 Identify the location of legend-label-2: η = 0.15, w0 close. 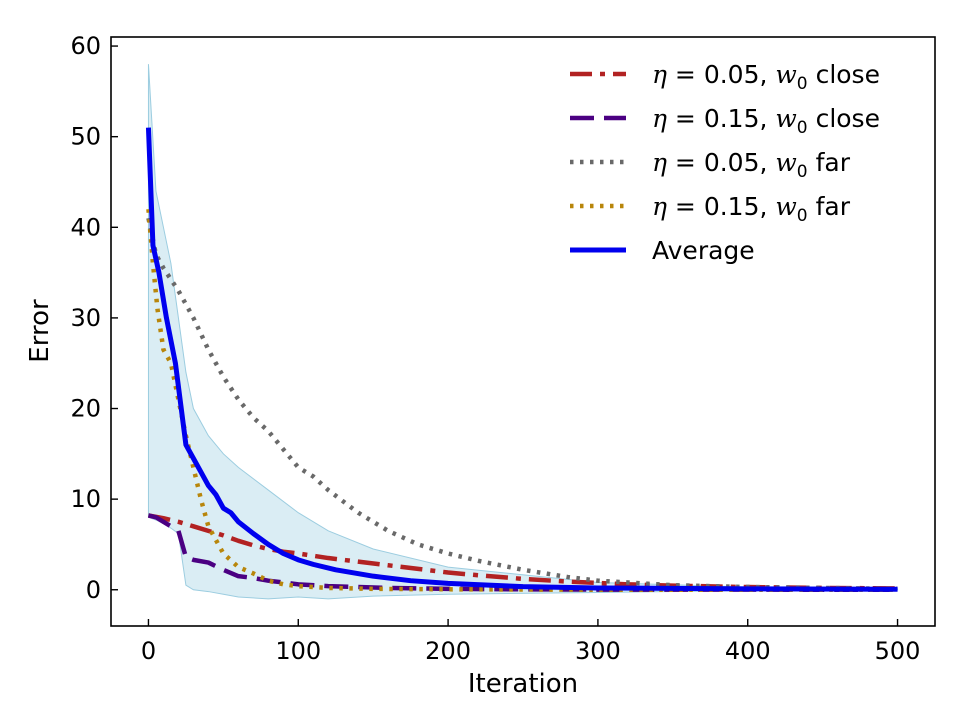
(766, 121).